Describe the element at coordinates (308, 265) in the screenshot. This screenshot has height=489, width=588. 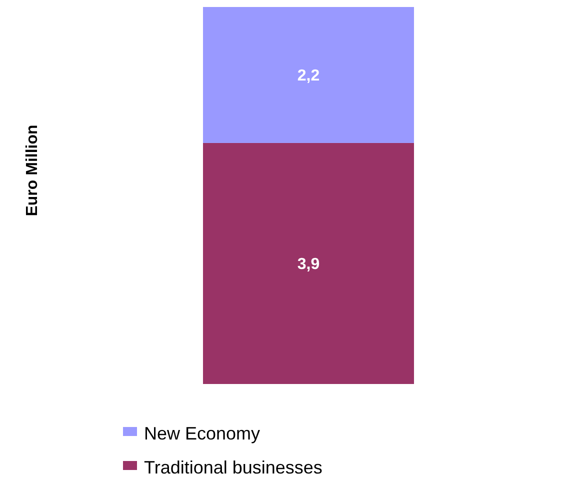
I see `data-label: 3,9` at that location.